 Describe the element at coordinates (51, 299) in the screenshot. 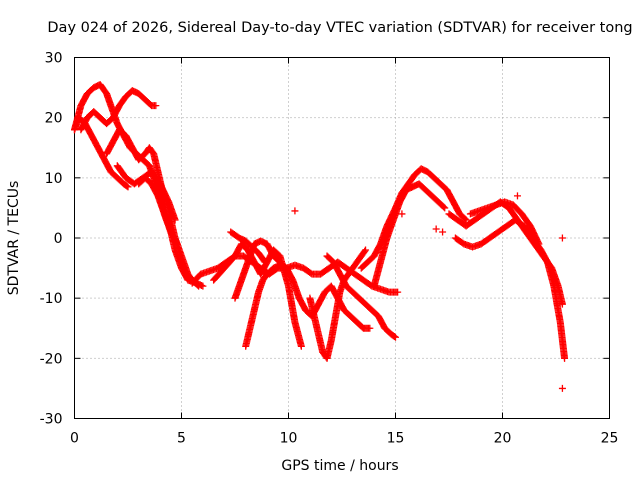

I see `y-tick-label: -10` at that location.